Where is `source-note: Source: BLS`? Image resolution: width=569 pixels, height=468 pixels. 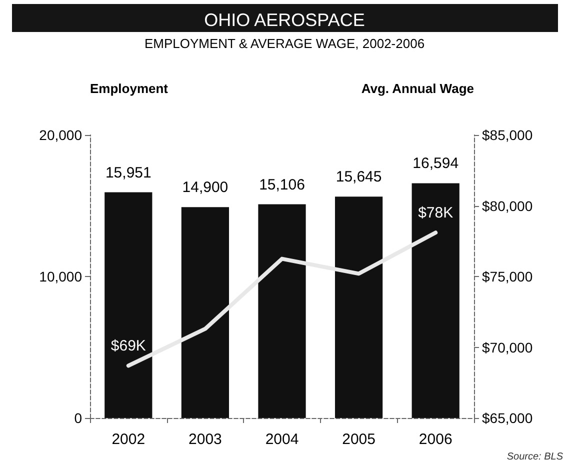
source-note: Source: BLS is located at coordinates (535, 457).